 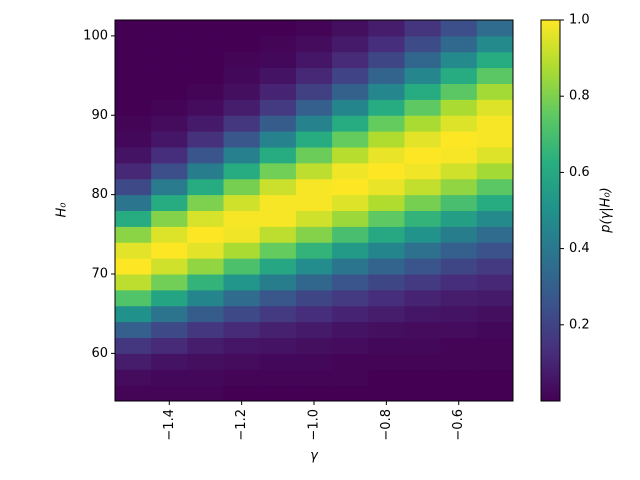 I want to click on y-tick-label: 90, so click(x=99, y=115).